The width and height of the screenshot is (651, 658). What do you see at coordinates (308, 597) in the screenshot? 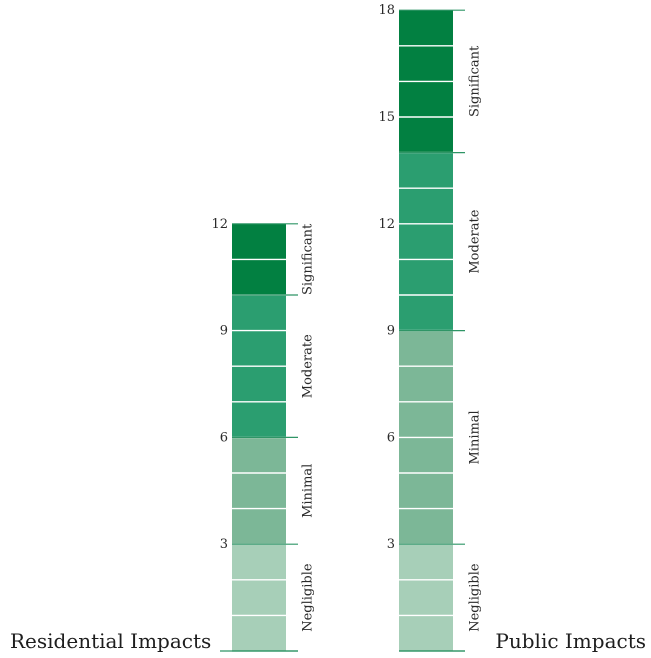
I see `residential-band-label-negligible: Negligible` at bounding box center [308, 597].